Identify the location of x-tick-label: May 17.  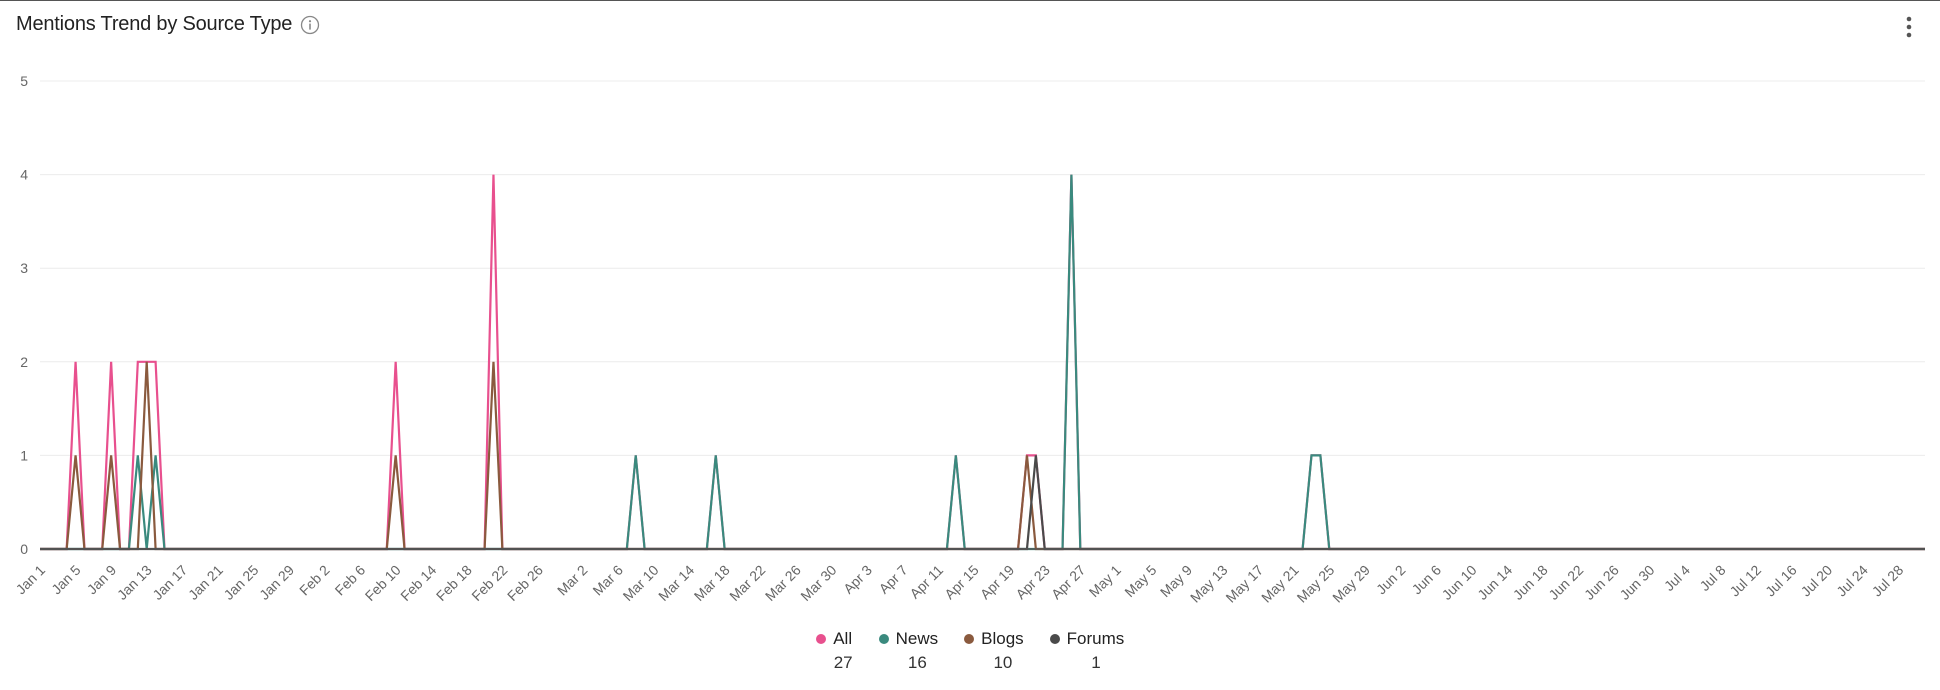
(1244, 584).